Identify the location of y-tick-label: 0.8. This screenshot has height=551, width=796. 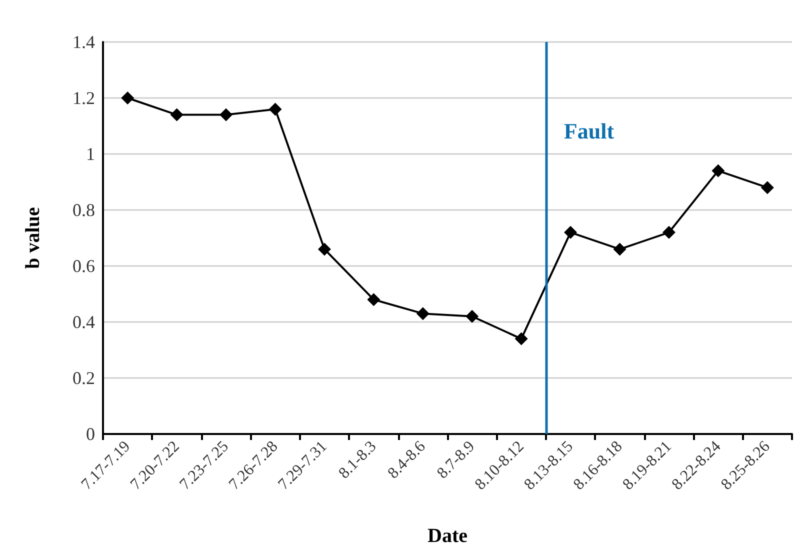
(83, 210).